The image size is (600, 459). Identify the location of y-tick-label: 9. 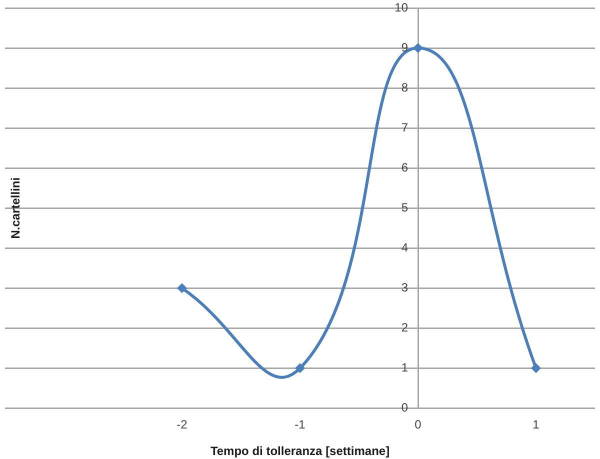
(404, 47).